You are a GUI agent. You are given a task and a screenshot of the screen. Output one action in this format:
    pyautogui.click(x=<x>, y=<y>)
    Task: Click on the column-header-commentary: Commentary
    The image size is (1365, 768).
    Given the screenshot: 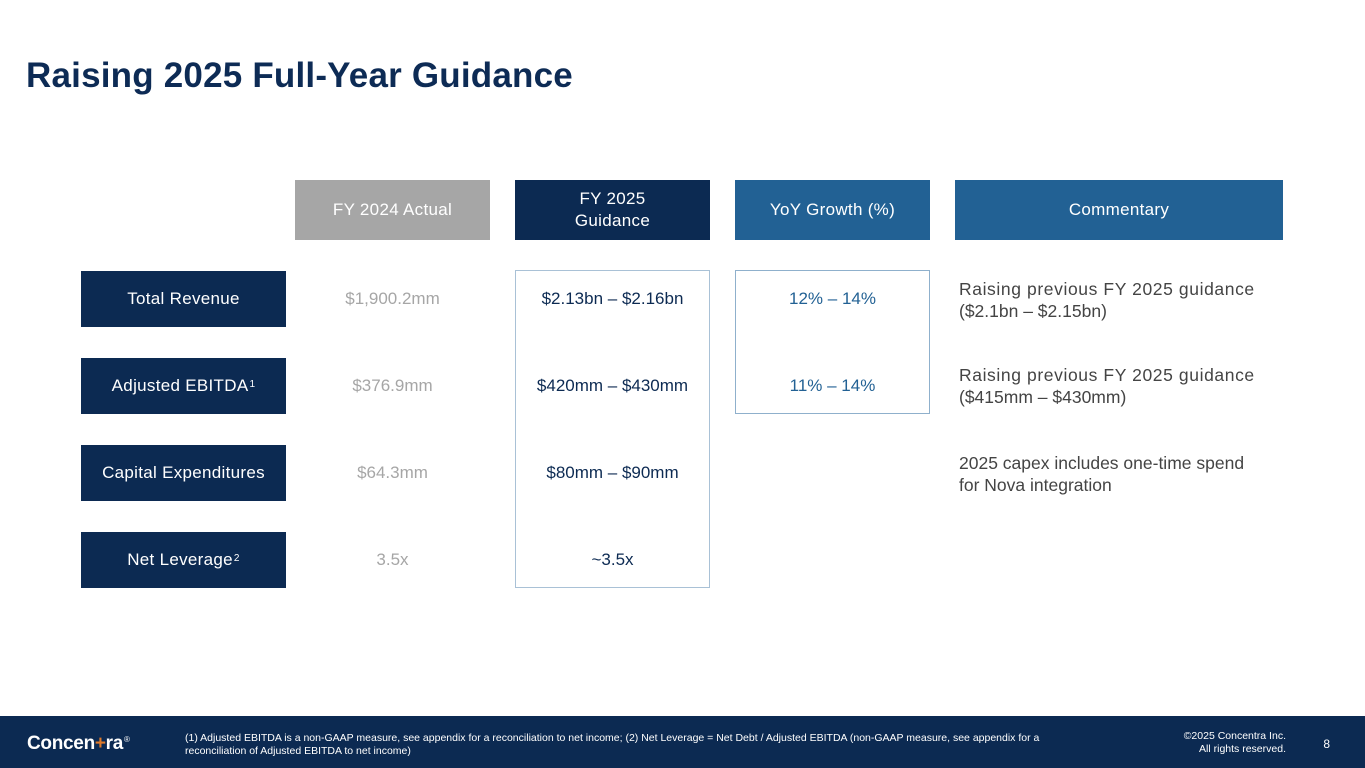 What is the action you would take?
    pyautogui.click(x=1119, y=210)
    